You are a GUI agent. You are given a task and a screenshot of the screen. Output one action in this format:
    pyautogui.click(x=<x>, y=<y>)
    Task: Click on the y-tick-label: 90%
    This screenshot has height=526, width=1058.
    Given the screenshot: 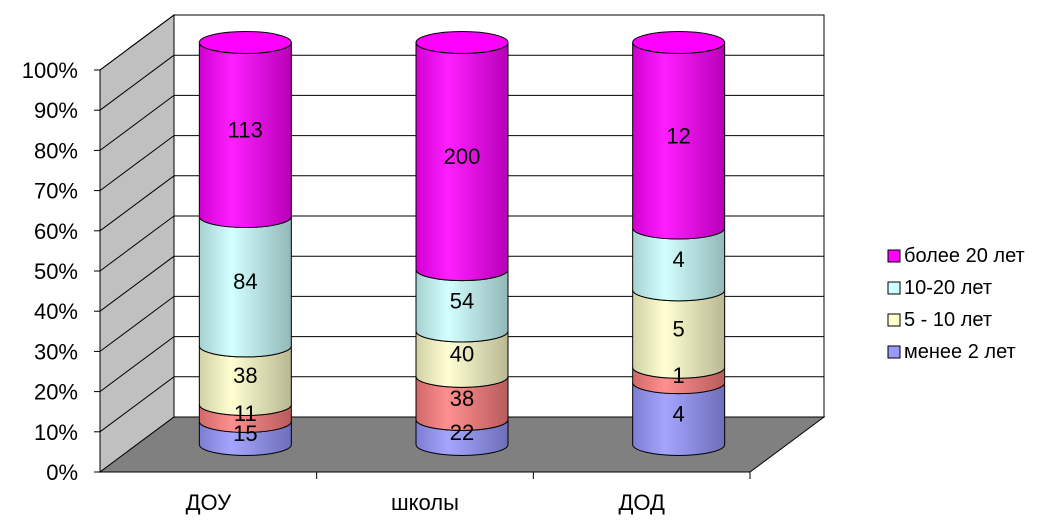 What is the action you would take?
    pyautogui.click(x=56, y=110)
    